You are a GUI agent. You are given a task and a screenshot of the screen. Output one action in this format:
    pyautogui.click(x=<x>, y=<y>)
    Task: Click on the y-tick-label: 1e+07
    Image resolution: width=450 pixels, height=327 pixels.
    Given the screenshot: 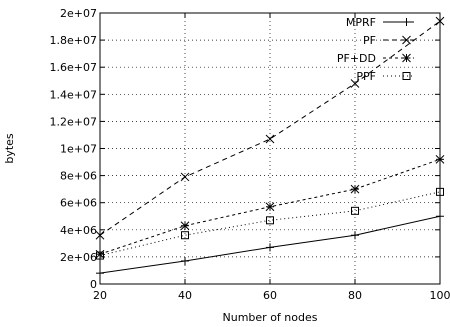 What is the action you would take?
    pyautogui.click(x=78, y=149)
    